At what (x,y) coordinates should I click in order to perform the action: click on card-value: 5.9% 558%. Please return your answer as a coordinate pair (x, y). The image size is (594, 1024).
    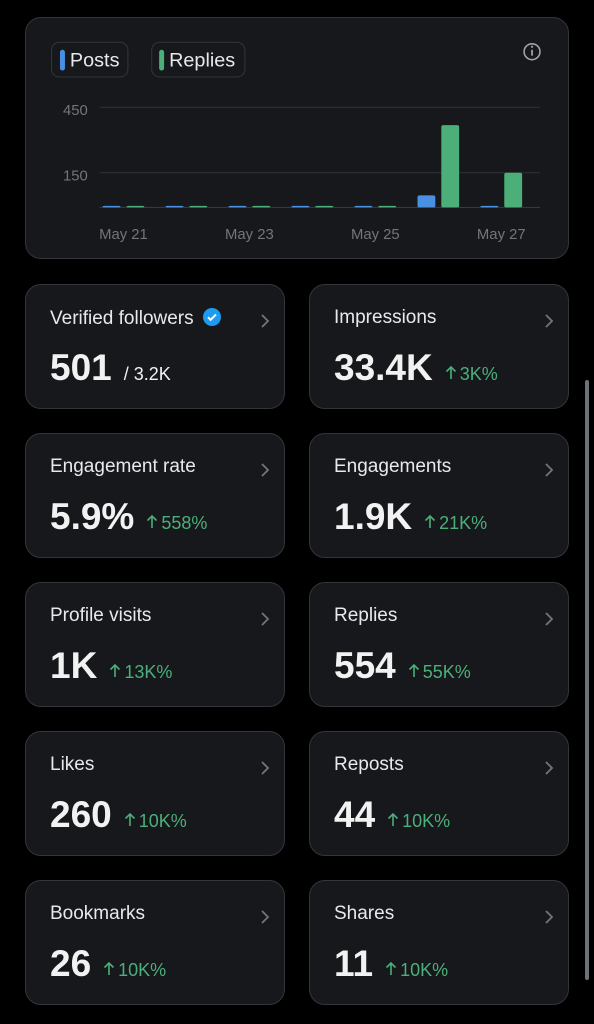
    Looking at the image, I should click on (128, 517).